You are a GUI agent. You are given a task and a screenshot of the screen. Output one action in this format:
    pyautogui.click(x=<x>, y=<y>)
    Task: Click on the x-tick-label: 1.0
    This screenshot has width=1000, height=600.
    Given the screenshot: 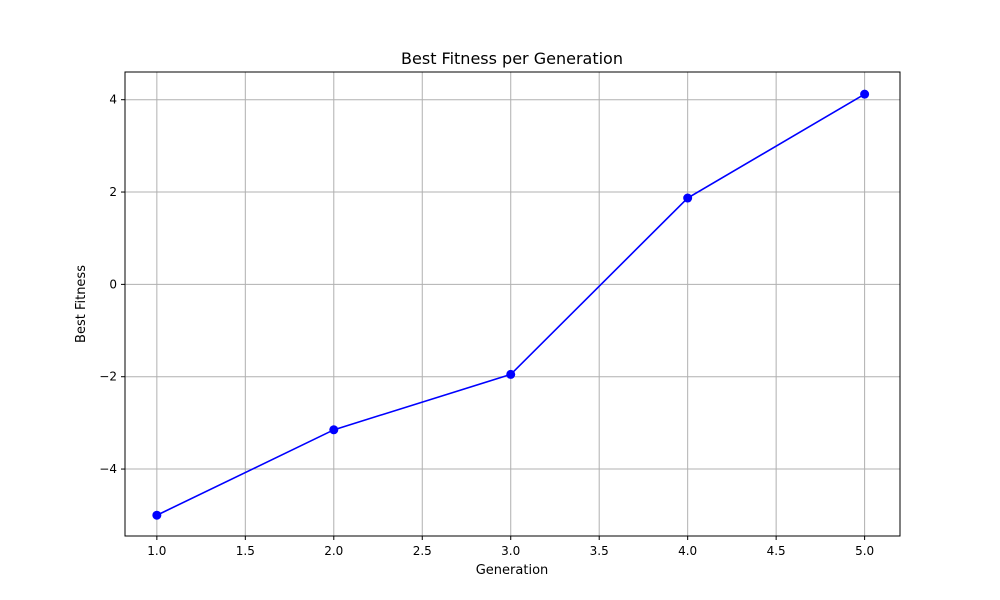 What is the action you would take?
    pyautogui.click(x=156, y=551)
    